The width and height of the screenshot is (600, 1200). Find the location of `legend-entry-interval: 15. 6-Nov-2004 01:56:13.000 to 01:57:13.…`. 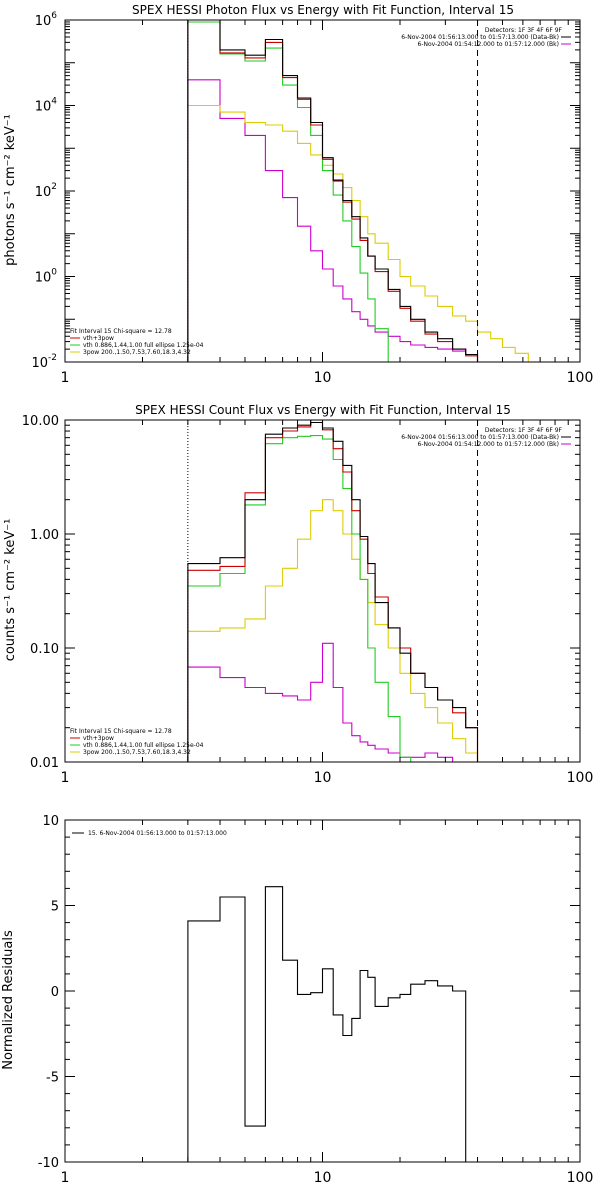

legend-entry-interval: 15. 6-Nov-2004 01:56:13.000 to 01:57:13.… is located at coordinates (157, 833).